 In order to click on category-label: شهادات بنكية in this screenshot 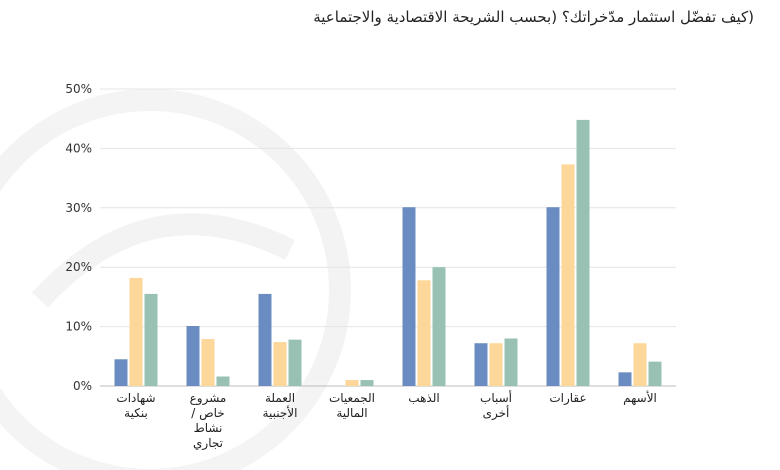, I will do `click(135, 405)`.